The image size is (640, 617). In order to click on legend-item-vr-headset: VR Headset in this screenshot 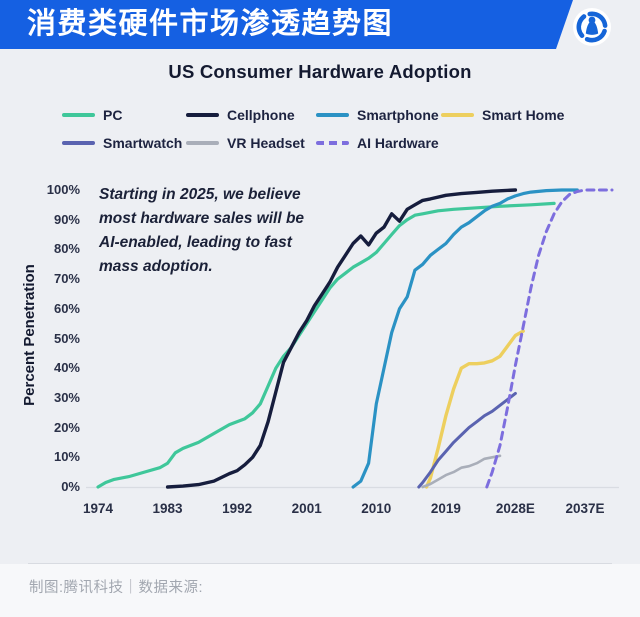, I will do `click(245, 143)`.